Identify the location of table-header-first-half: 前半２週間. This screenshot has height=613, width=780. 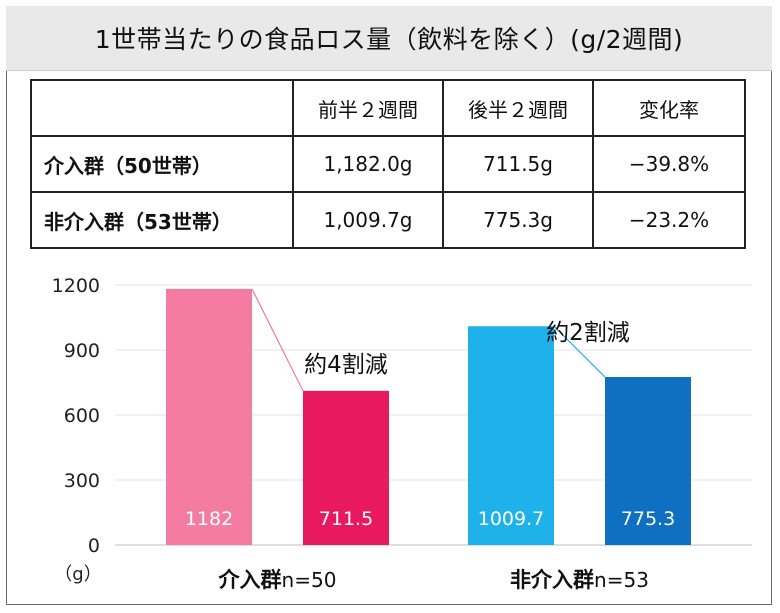
(368, 108).